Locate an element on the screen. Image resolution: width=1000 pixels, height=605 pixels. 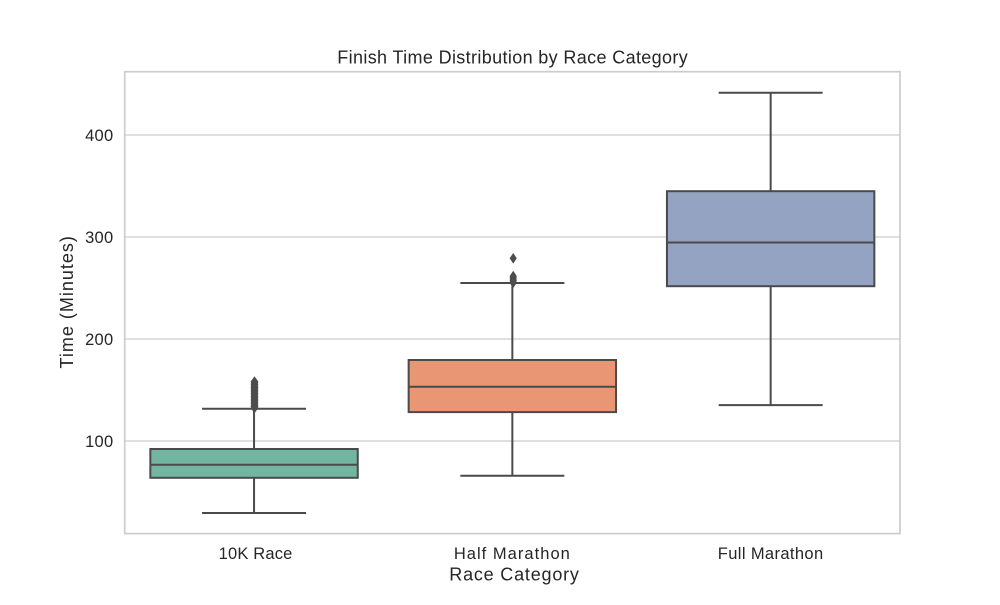
svg-text: 200 is located at coordinates (99, 340).